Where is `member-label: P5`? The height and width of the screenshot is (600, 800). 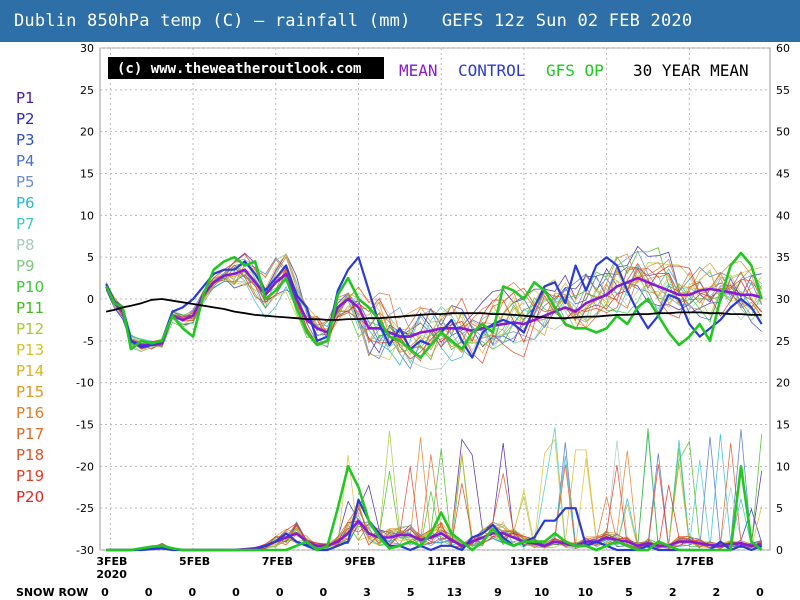
member-label: P5 is located at coordinates (25, 182).